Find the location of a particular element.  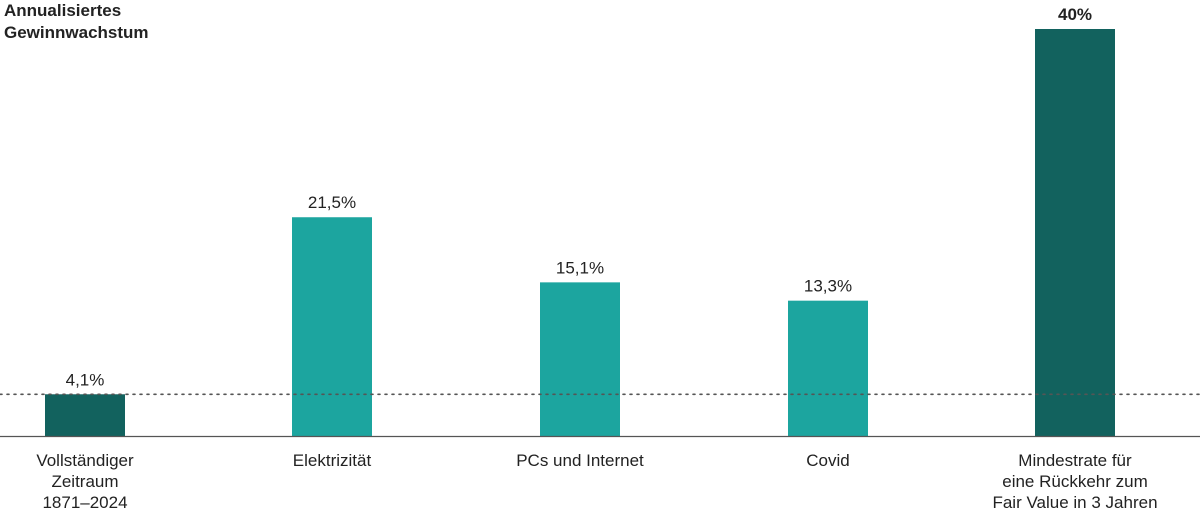

value-label-2: 21,5% is located at coordinates (332, 202).